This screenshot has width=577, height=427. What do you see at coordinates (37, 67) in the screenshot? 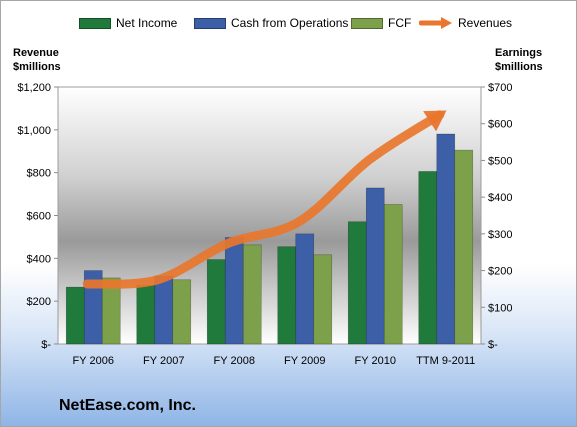
I see `left-axis-title-line2: $millions` at bounding box center [37, 67].